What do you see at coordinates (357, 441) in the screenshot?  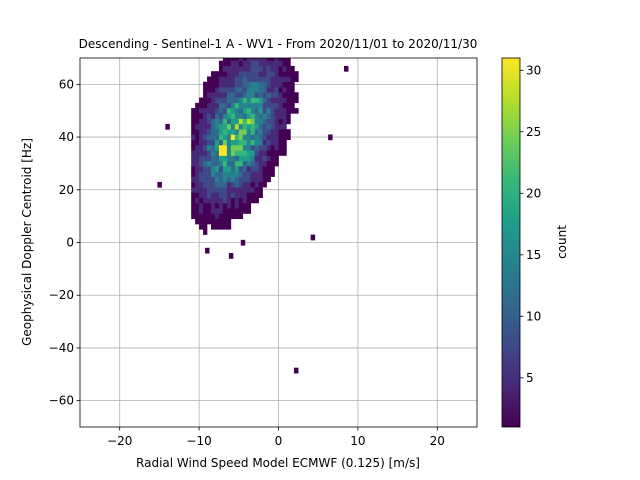 I see `x-tick-label: 10` at bounding box center [357, 441].